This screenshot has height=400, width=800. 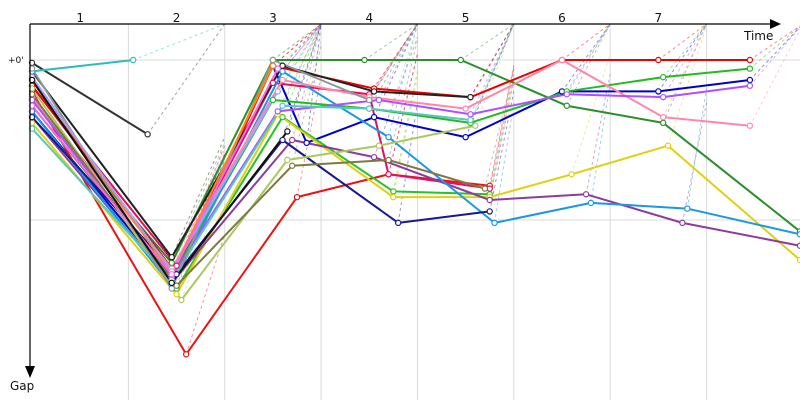 I want to click on x-tick-label: 3, so click(x=273, y=18).